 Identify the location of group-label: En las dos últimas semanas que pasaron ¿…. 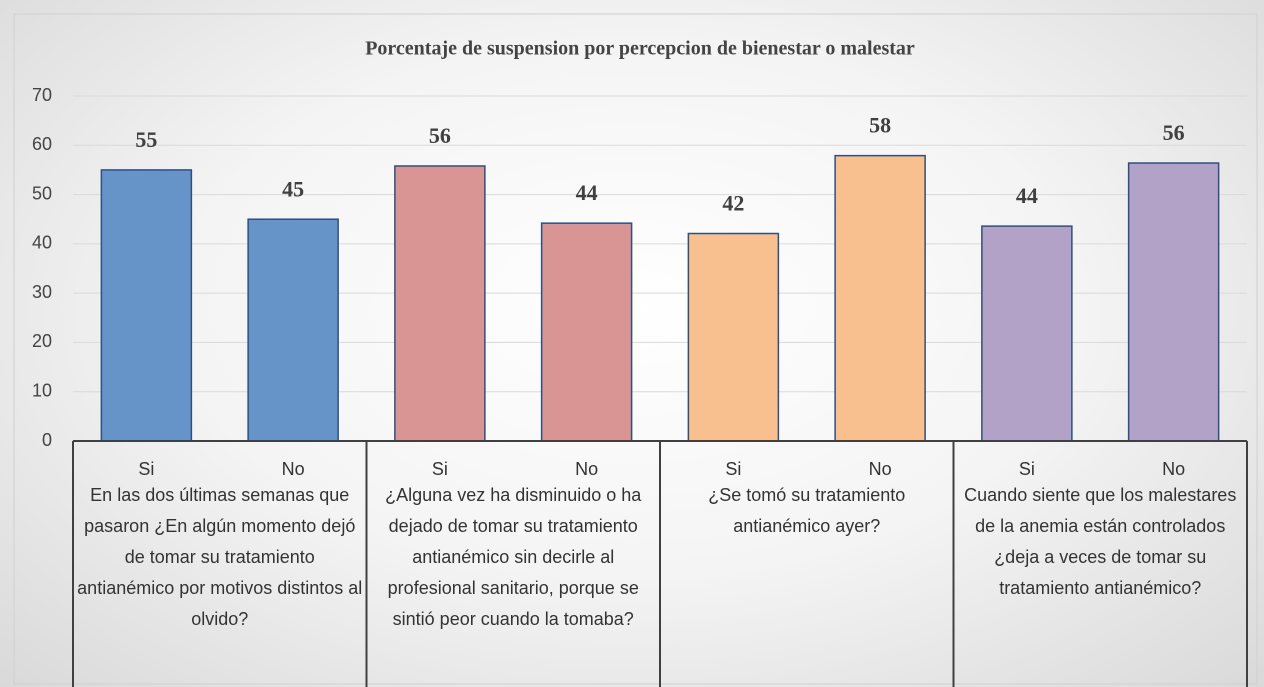
(220, 557).